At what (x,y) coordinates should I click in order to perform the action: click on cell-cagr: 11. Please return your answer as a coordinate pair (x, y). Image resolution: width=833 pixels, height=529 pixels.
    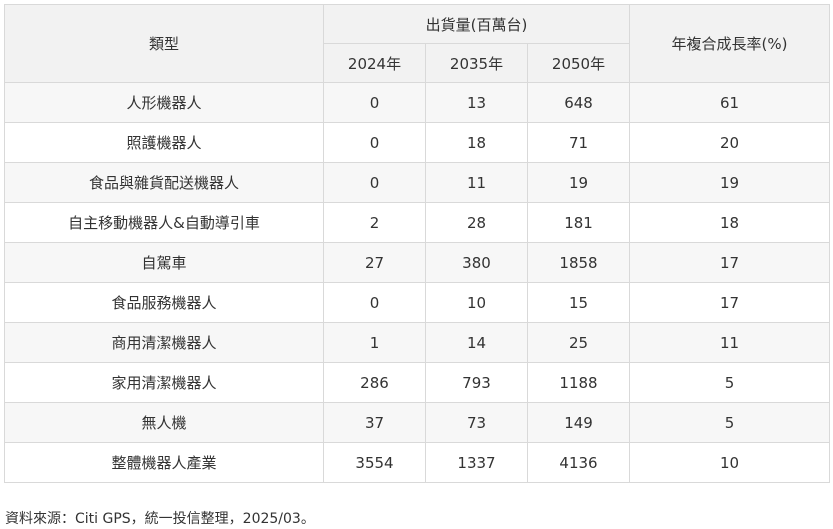
    Looking at the image, I should click on (730, 342).